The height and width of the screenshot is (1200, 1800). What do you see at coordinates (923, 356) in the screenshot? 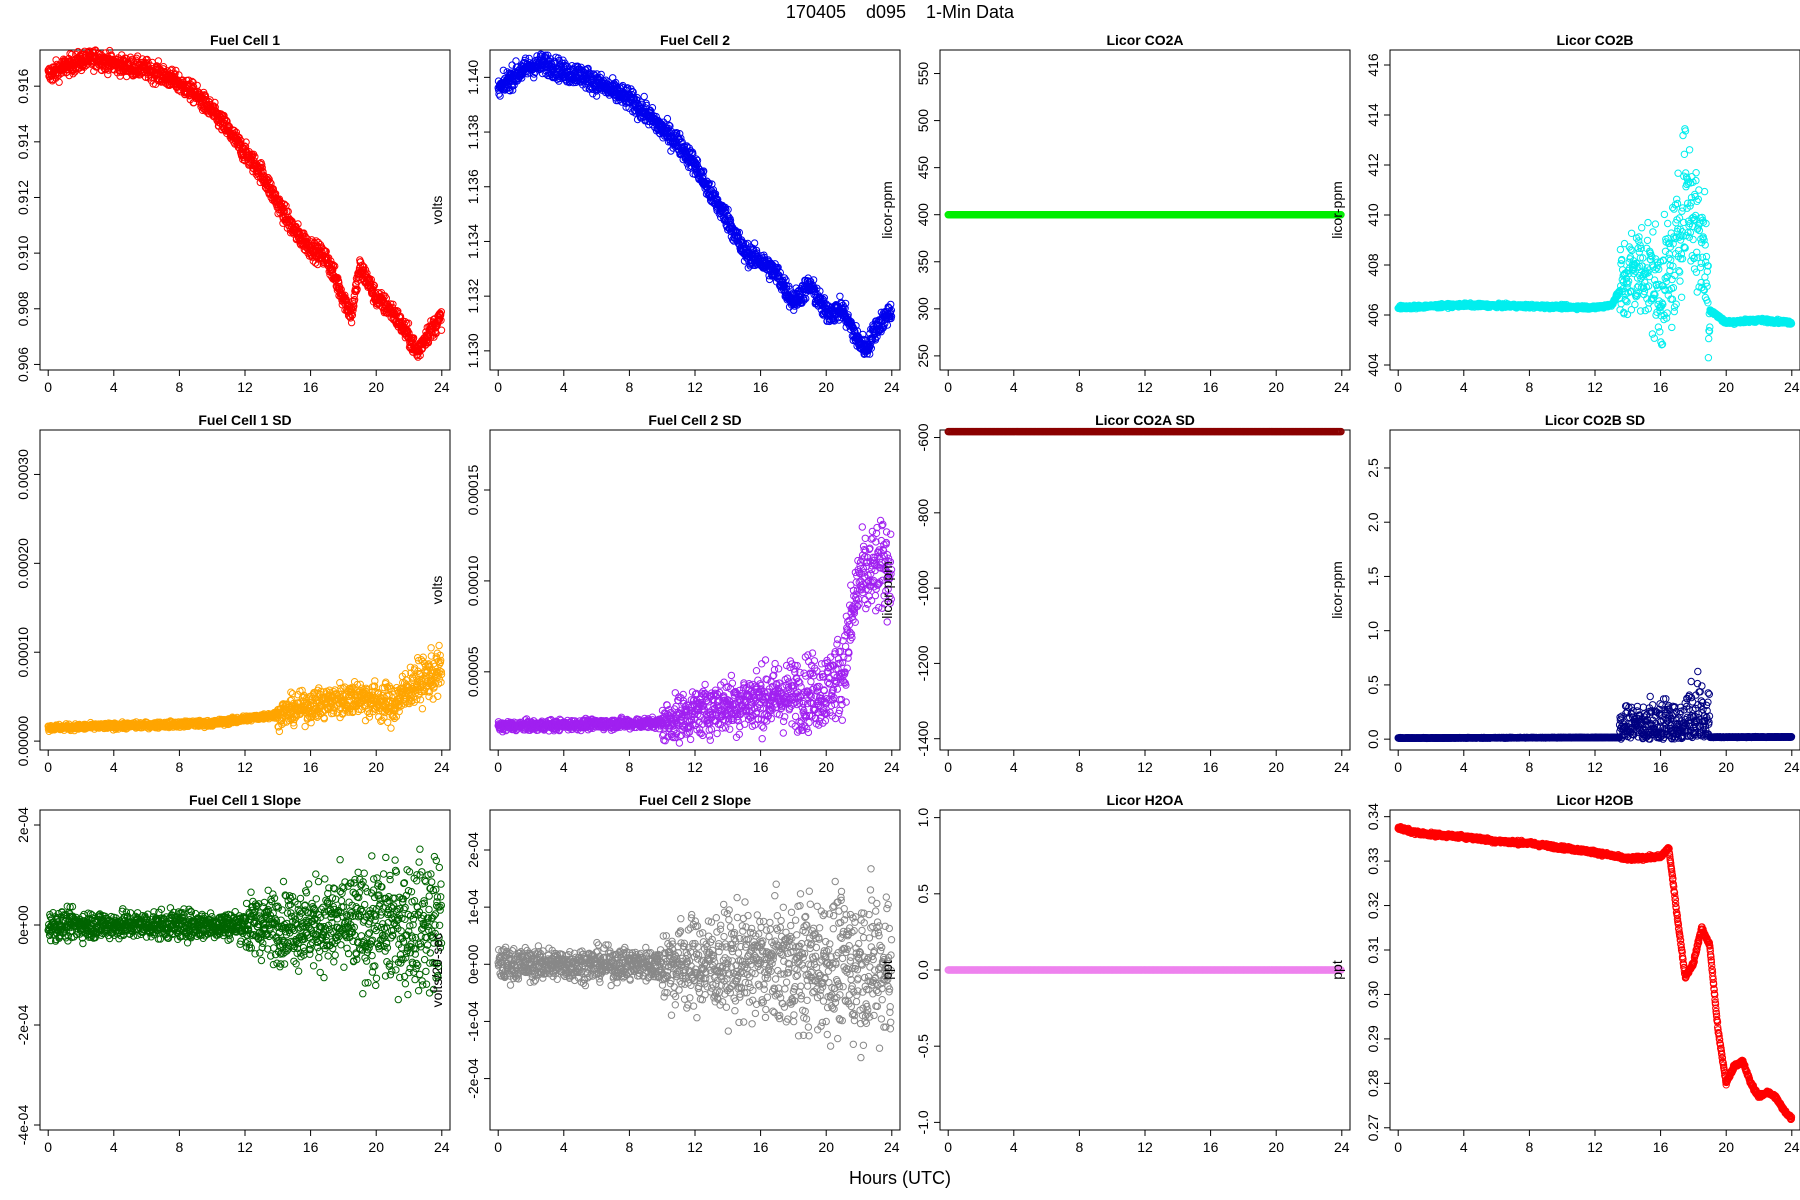
I see `y-tick-label: 250` at bounding box center [923, 356].